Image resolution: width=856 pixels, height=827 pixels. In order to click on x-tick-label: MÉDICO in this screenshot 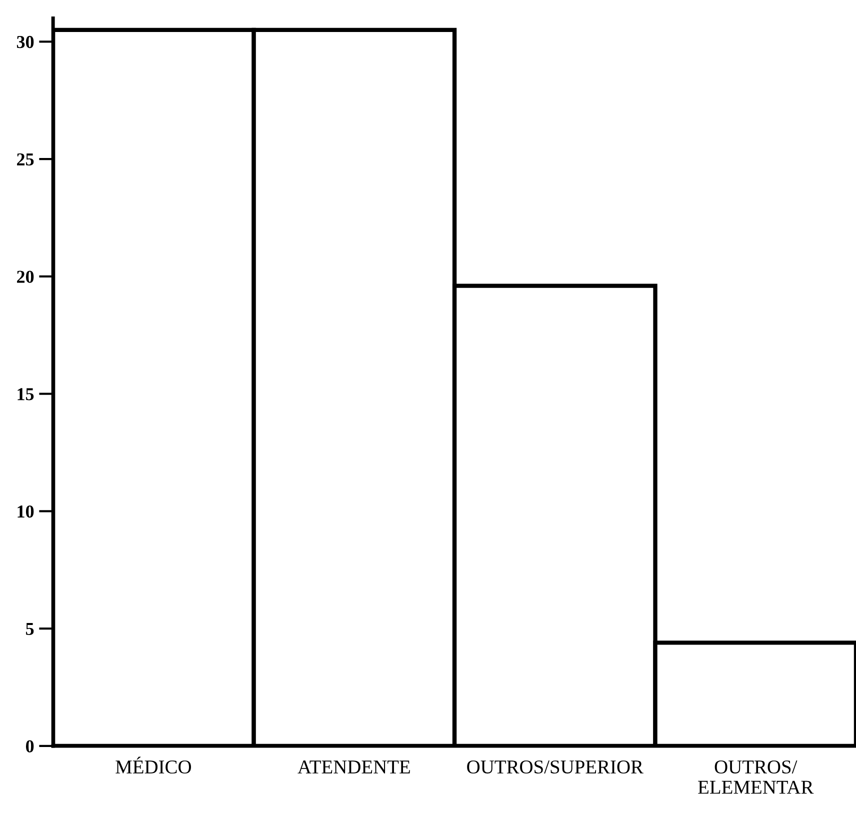, I will do `click(153, 765)`.